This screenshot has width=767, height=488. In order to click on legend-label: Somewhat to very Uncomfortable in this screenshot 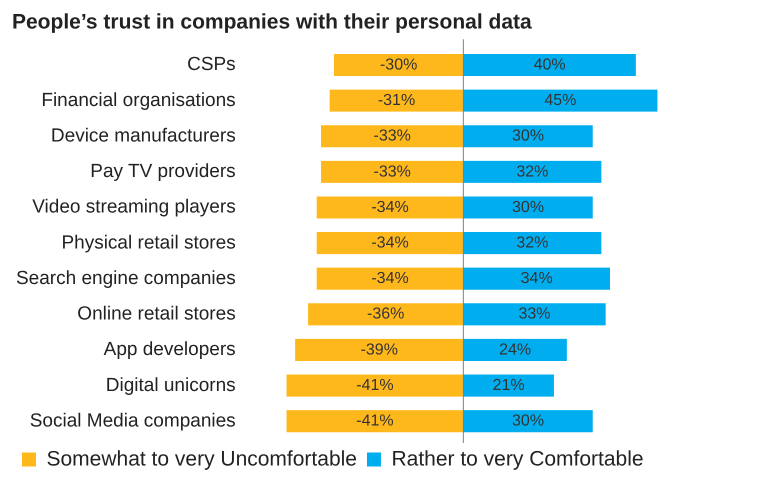, I will do `click(201, 458)`.